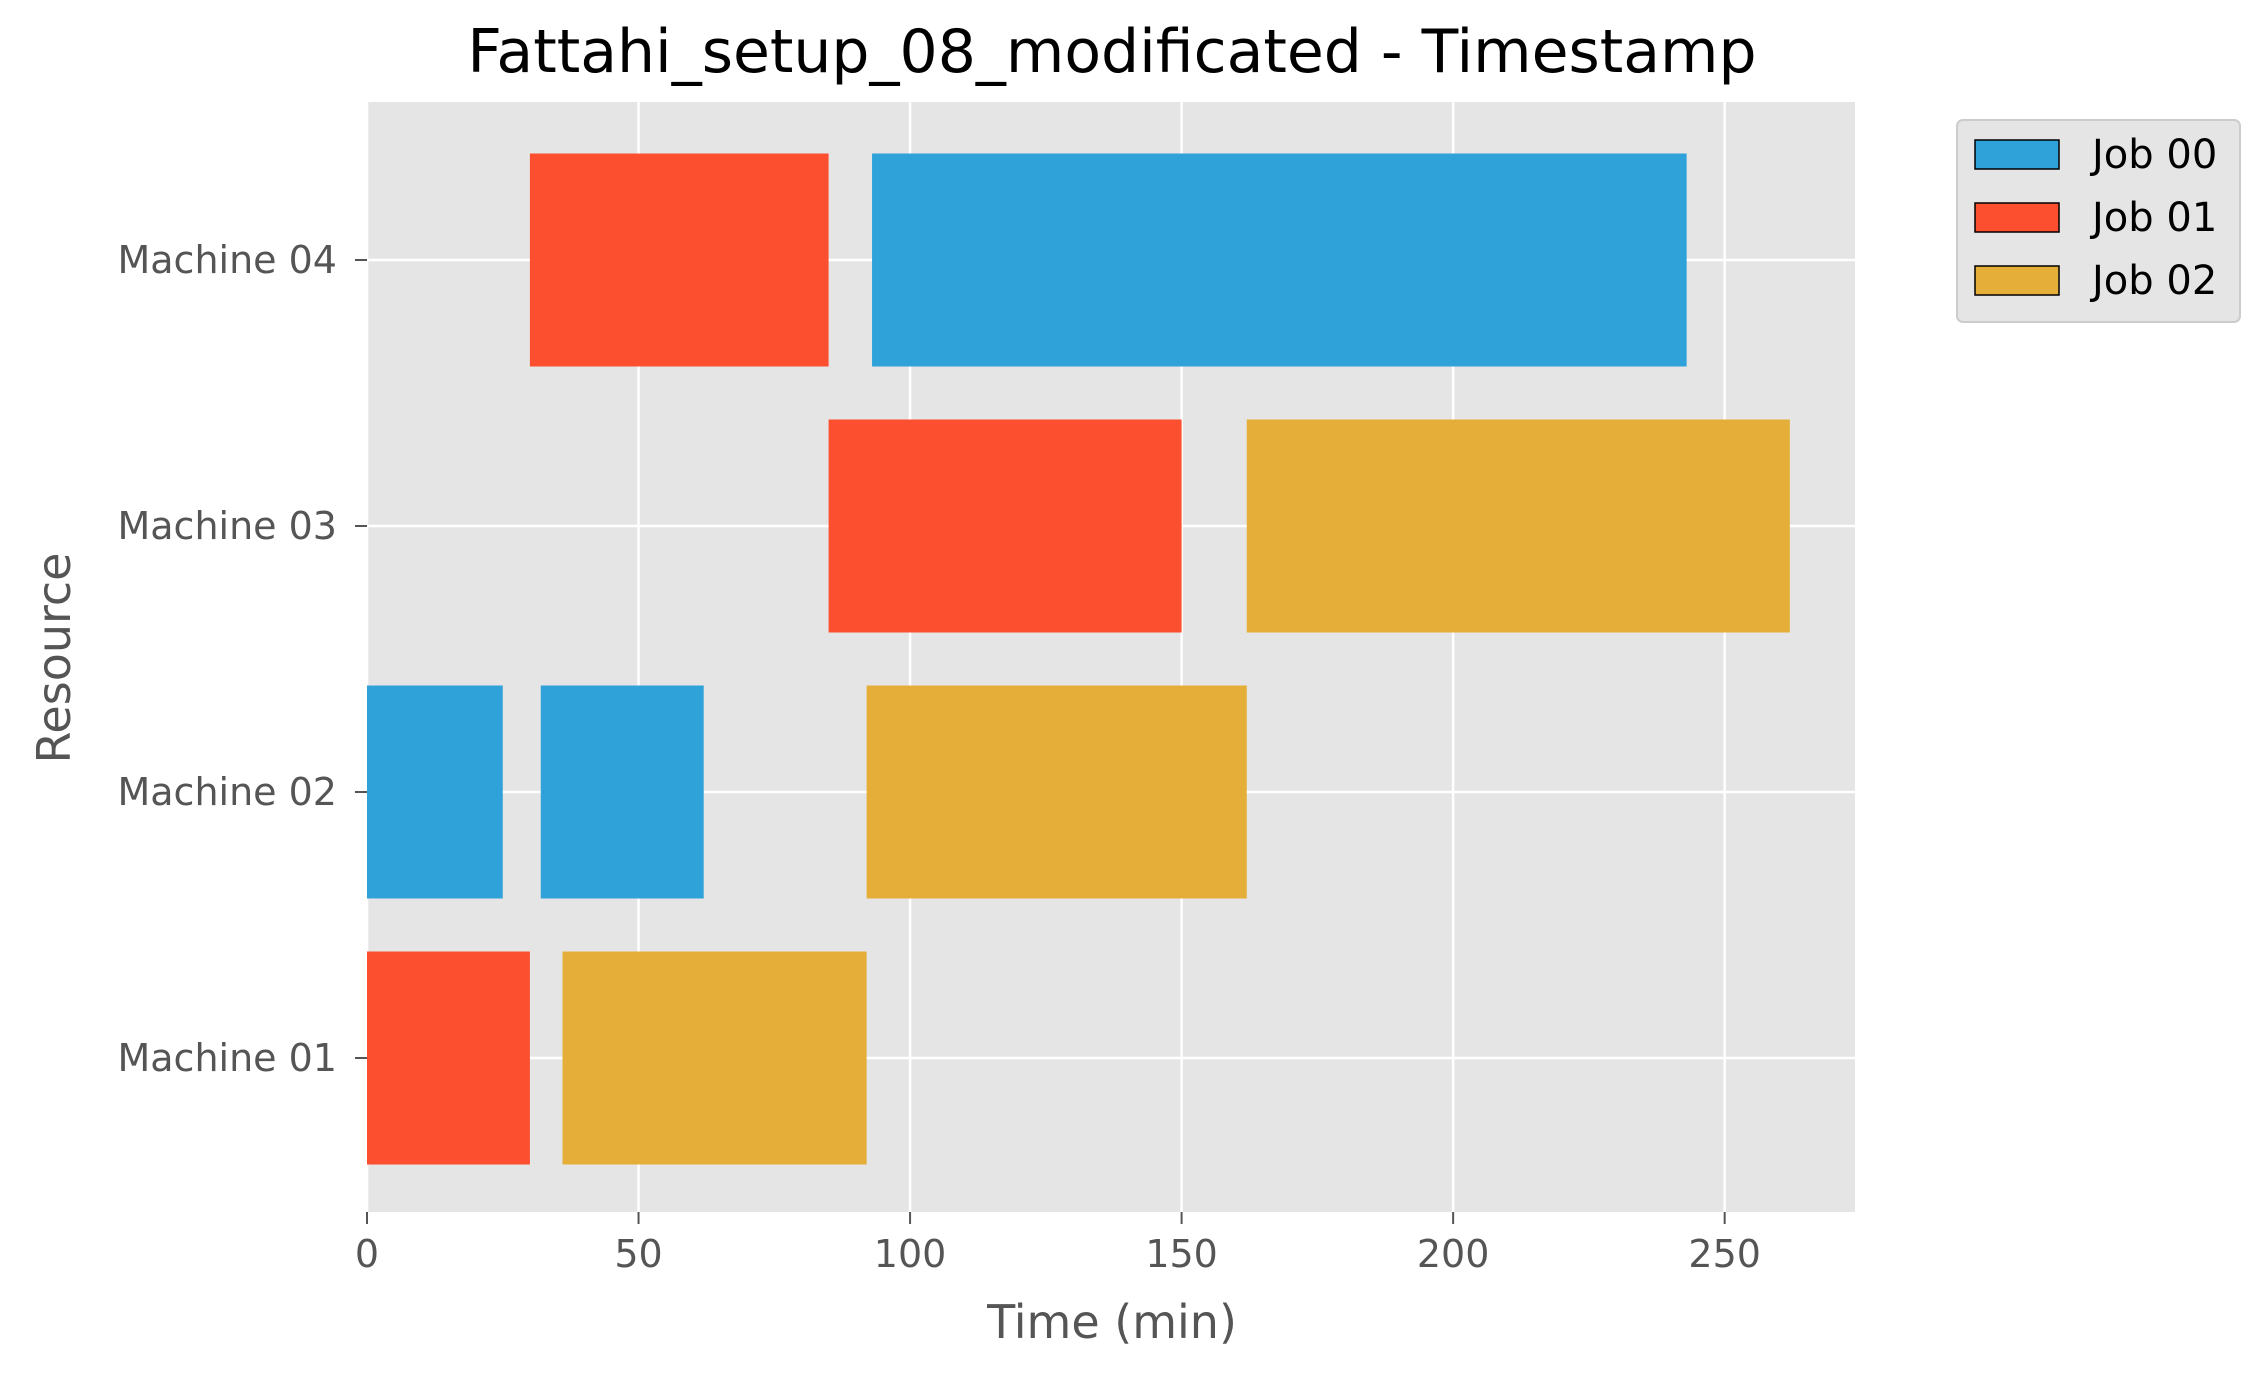 The height and width of the screenshot is (1375, 2258). I want to click on y-tick-label: Machine 02, so click(227, 792).